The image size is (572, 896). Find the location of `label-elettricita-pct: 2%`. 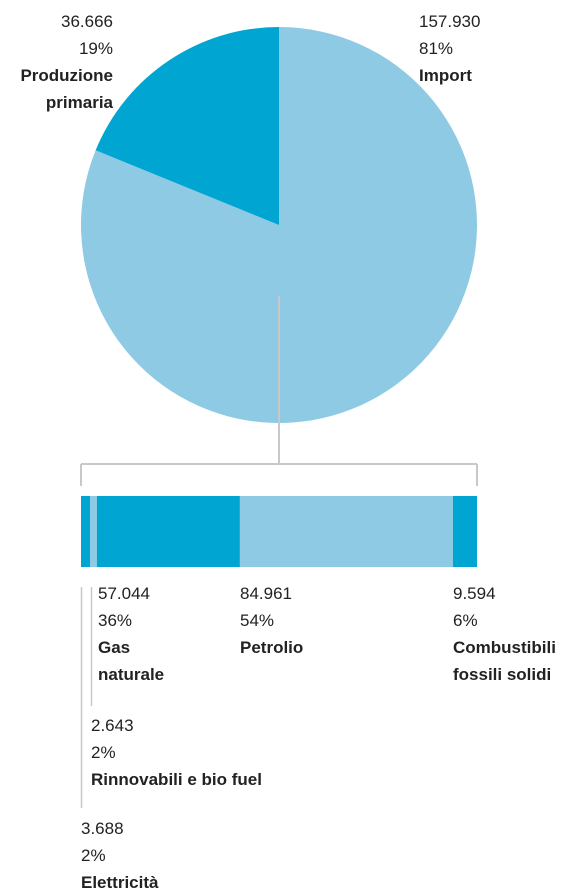

label-elettricita-pct: 2% is located at coordinates (93, 855).